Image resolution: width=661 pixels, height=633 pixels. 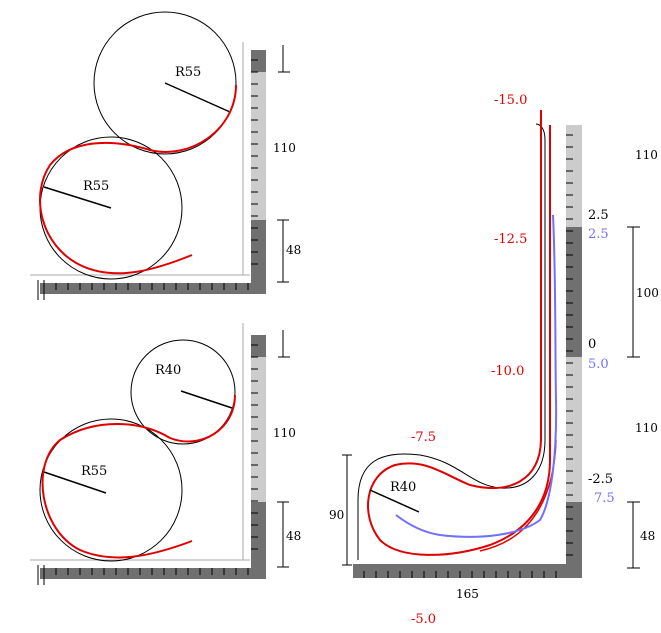 What do you see at coordinates (188, 72) in the screenshot?
I see `radius-label-upper: R55` at bounding box center [188, 72].